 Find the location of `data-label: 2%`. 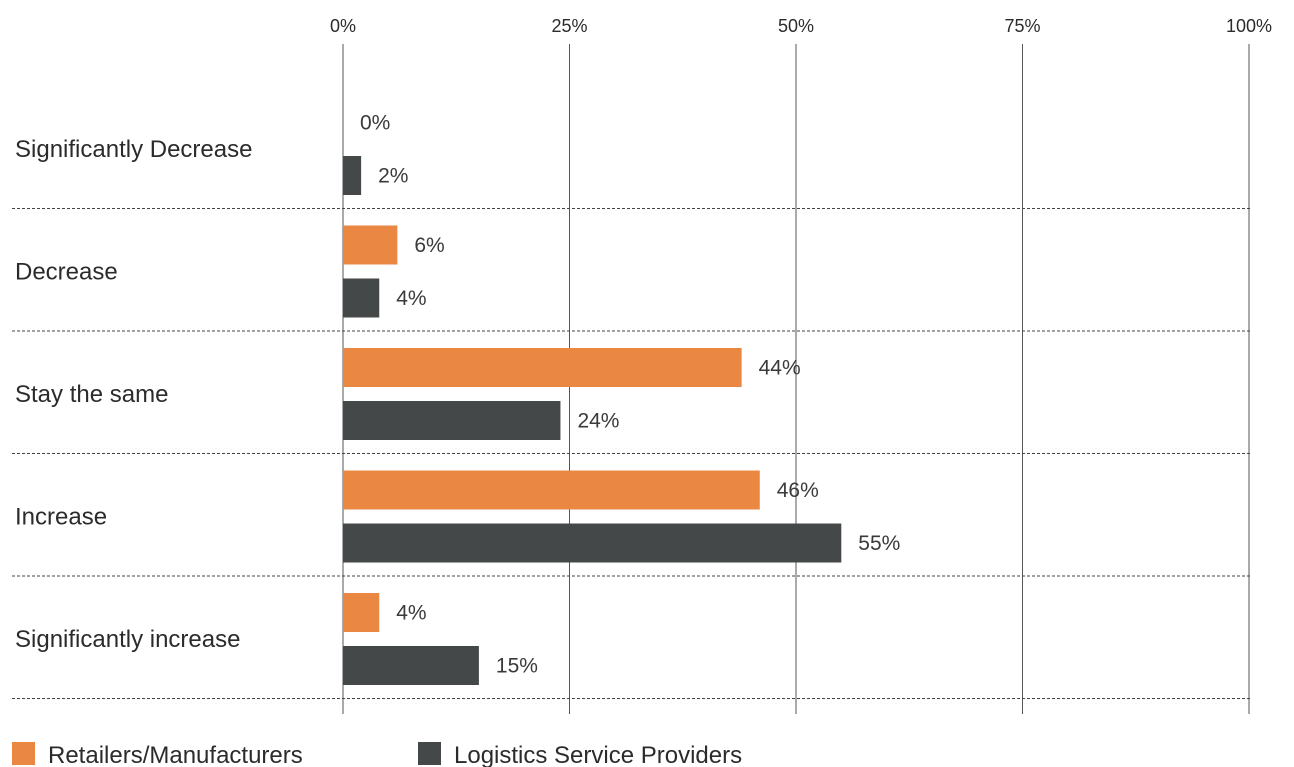

data-label: 2% is located at coordinates (393, 176).